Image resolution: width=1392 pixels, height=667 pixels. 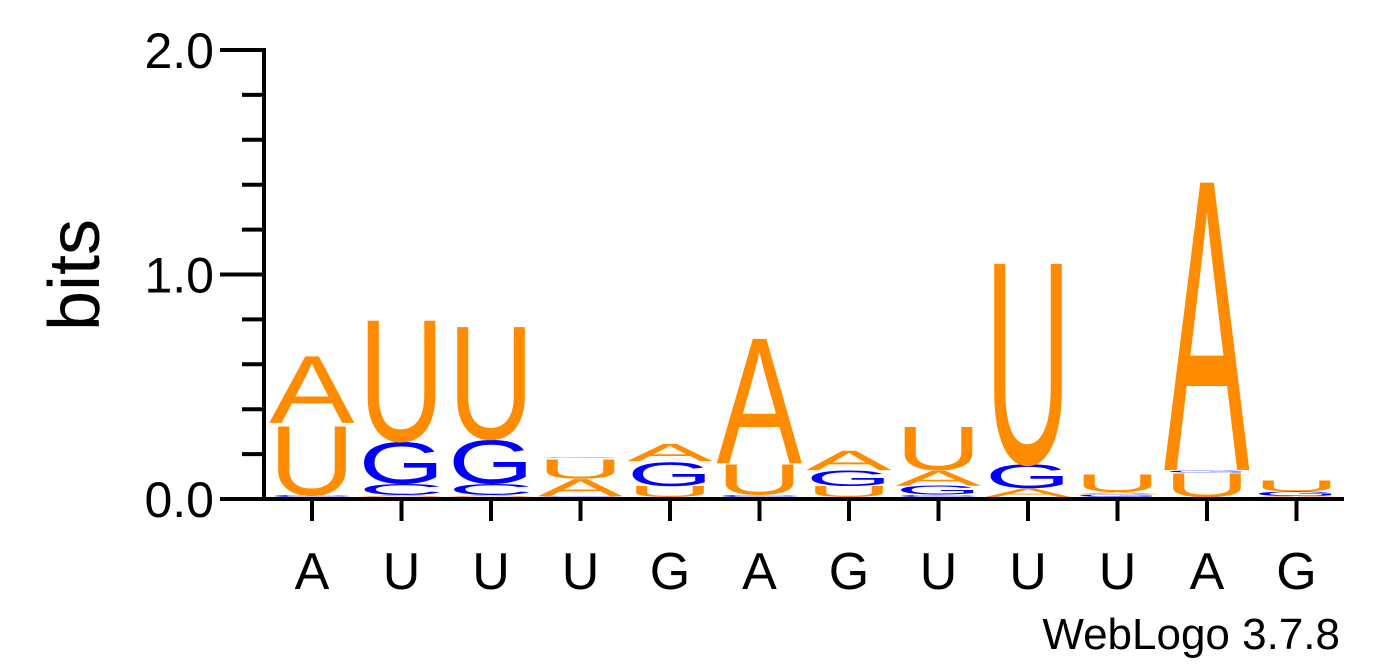 What do you see at coordinates (179, 51) in the screenshot?
I see `y-tick-label: 2.0` at bounding box center [179, 51].